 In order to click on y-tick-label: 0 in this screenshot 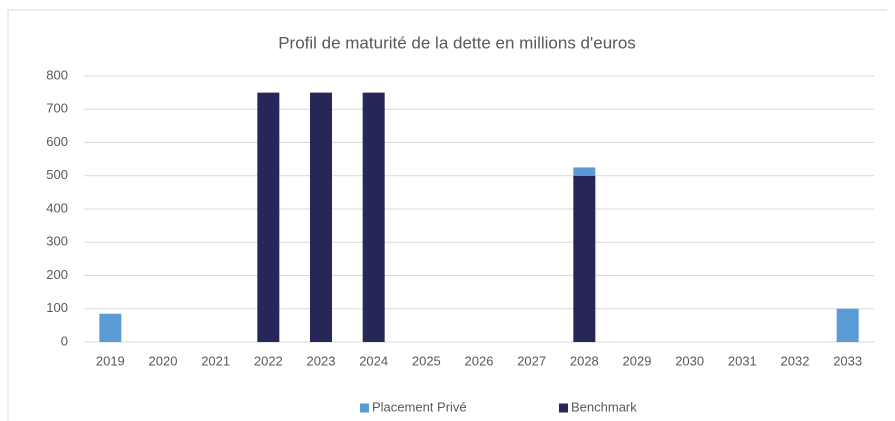, I will do `click(64, 340)`.